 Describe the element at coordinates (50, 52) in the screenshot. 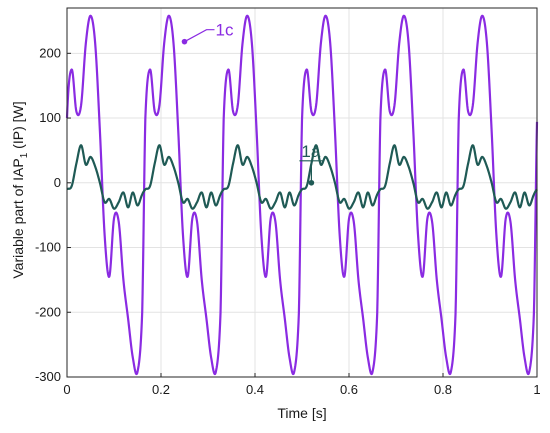

I see `y-tick-label-5: 200` at that location.